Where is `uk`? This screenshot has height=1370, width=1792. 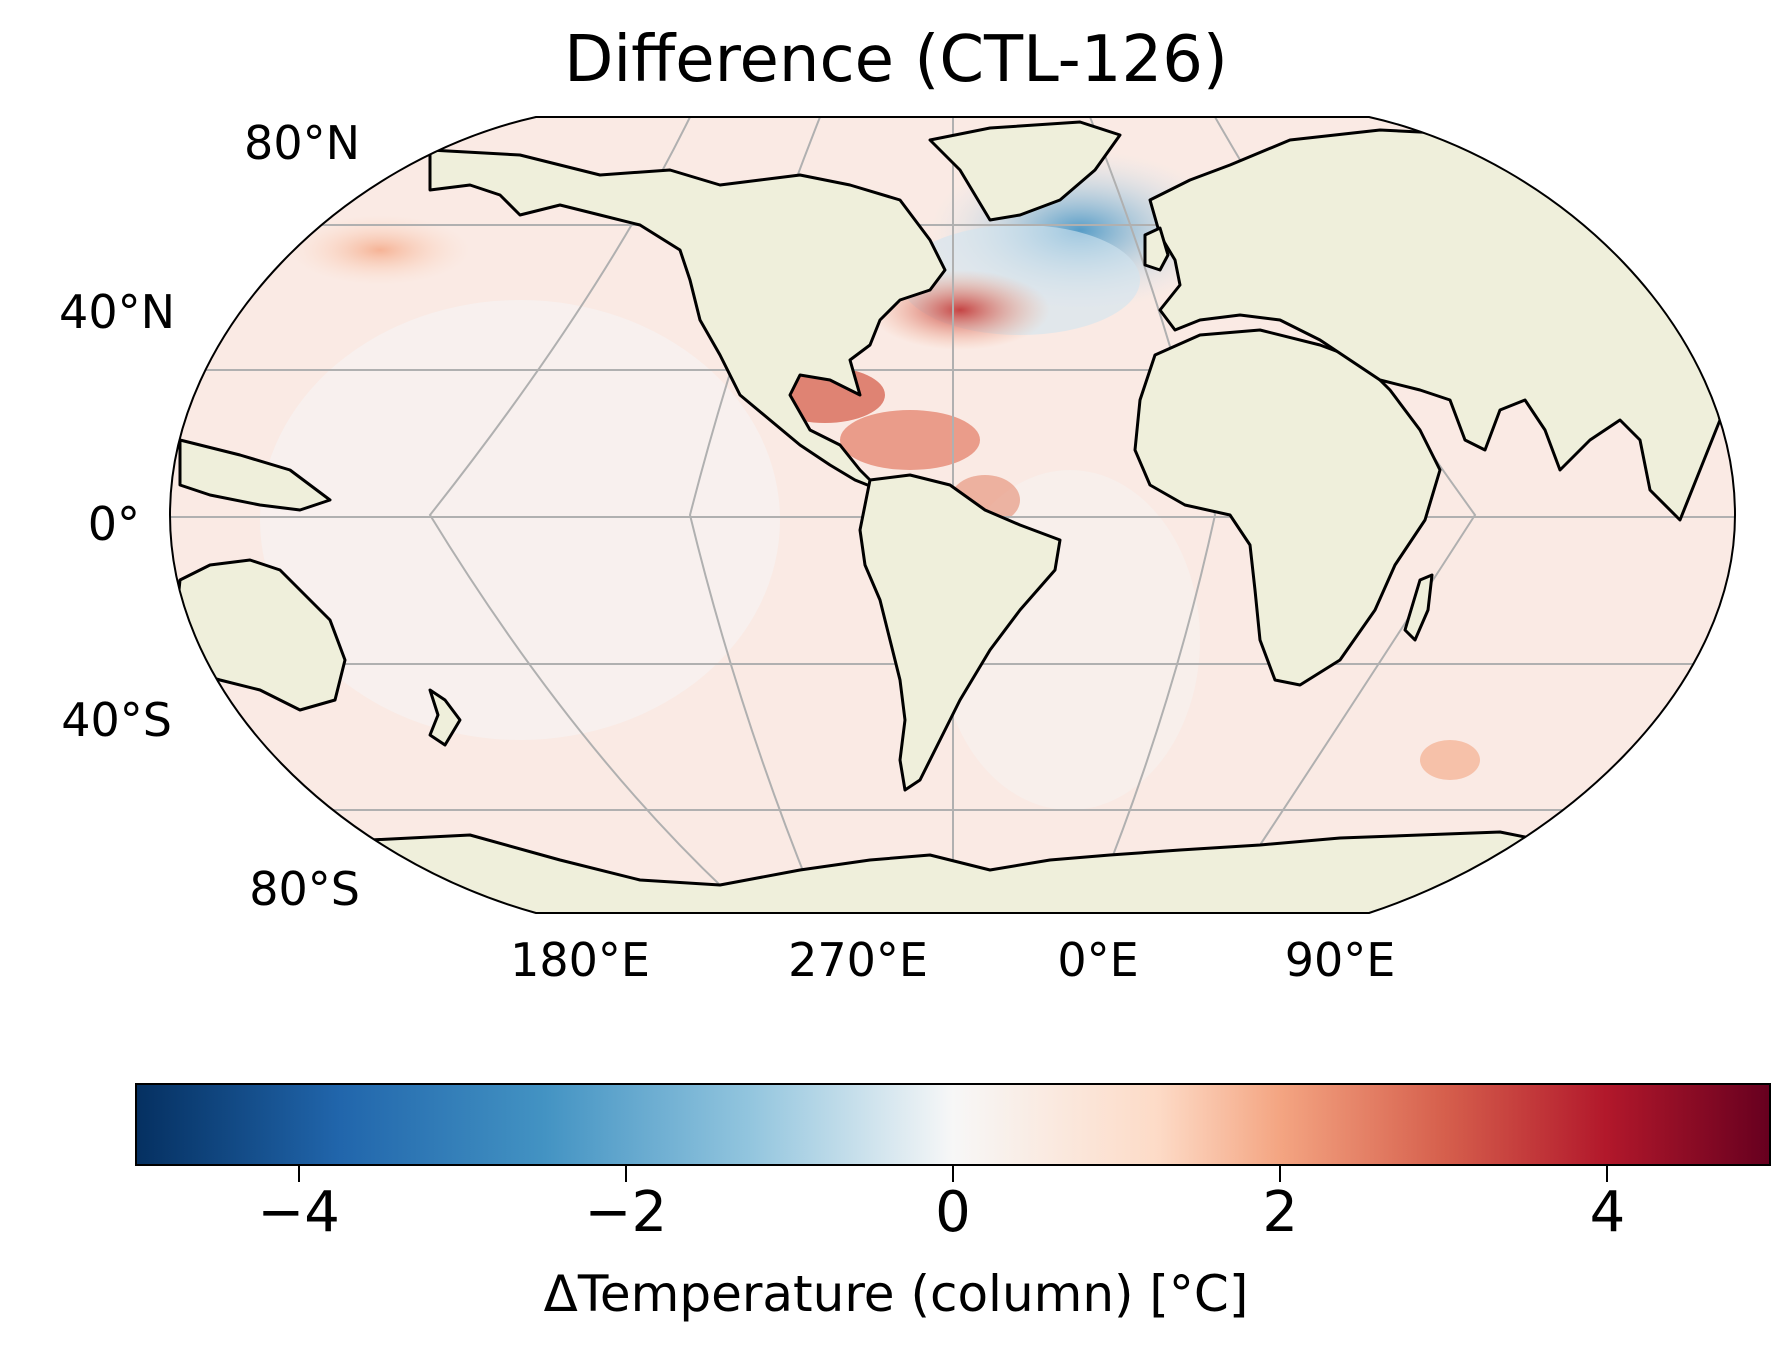
uk is located at coordinates (1156, 249).